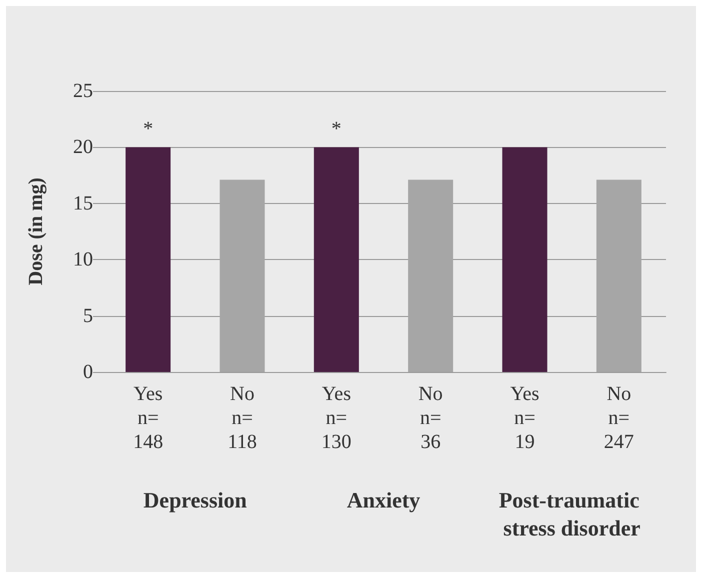 The height and width of the screenshot is (578, 702). What do you see at coordinates (525, 418) in the screenshot?
I see `x-tick-label: Yes n= 19` at bounding box center [525, 418].